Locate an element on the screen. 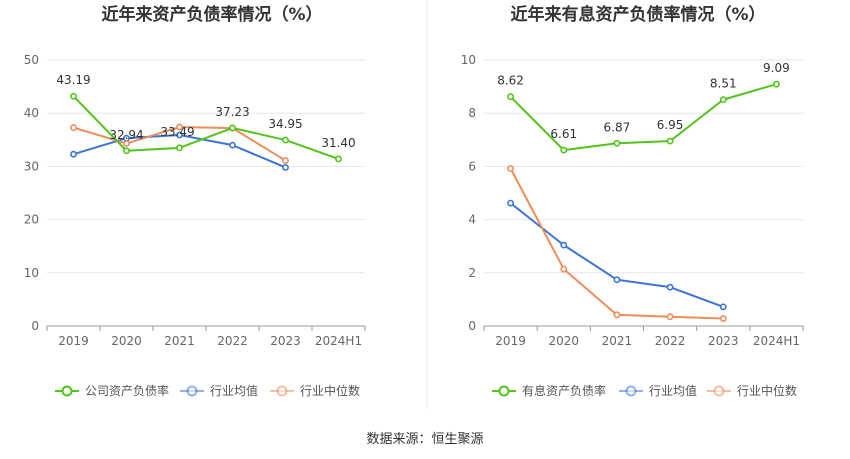 The width and height of the screenshot is (850, 459). y-tick-label: 4 is located at coordinates (472, 220).